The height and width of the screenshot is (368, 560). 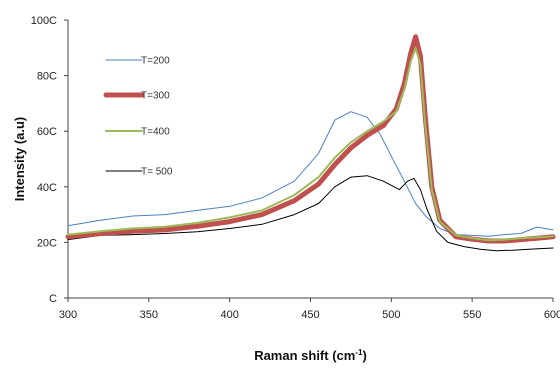 I want to click on x-axis-title-base: Raman shift (cm, so click(x=304, y=355).